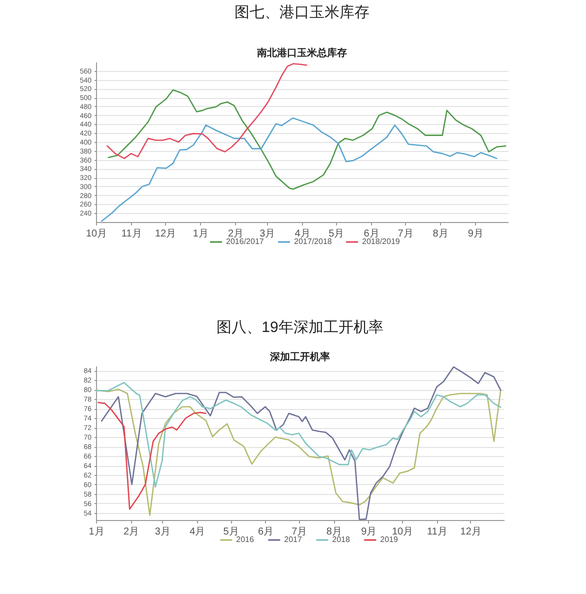 The width and height of the screenshot is (586, 594). Describe the element at coordinates (293, 539) in the screenshot. I see `legend-label: 2017` at that location.